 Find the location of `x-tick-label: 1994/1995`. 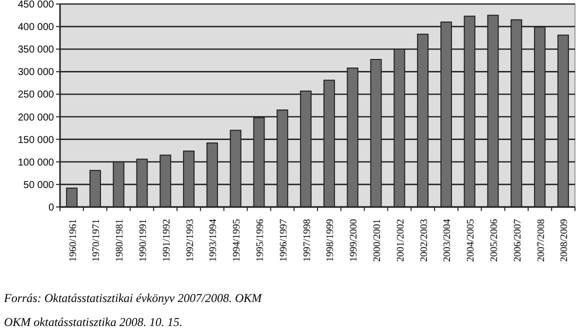

x-tick-label: 1994/1995 is located at coordinates (237, 240).